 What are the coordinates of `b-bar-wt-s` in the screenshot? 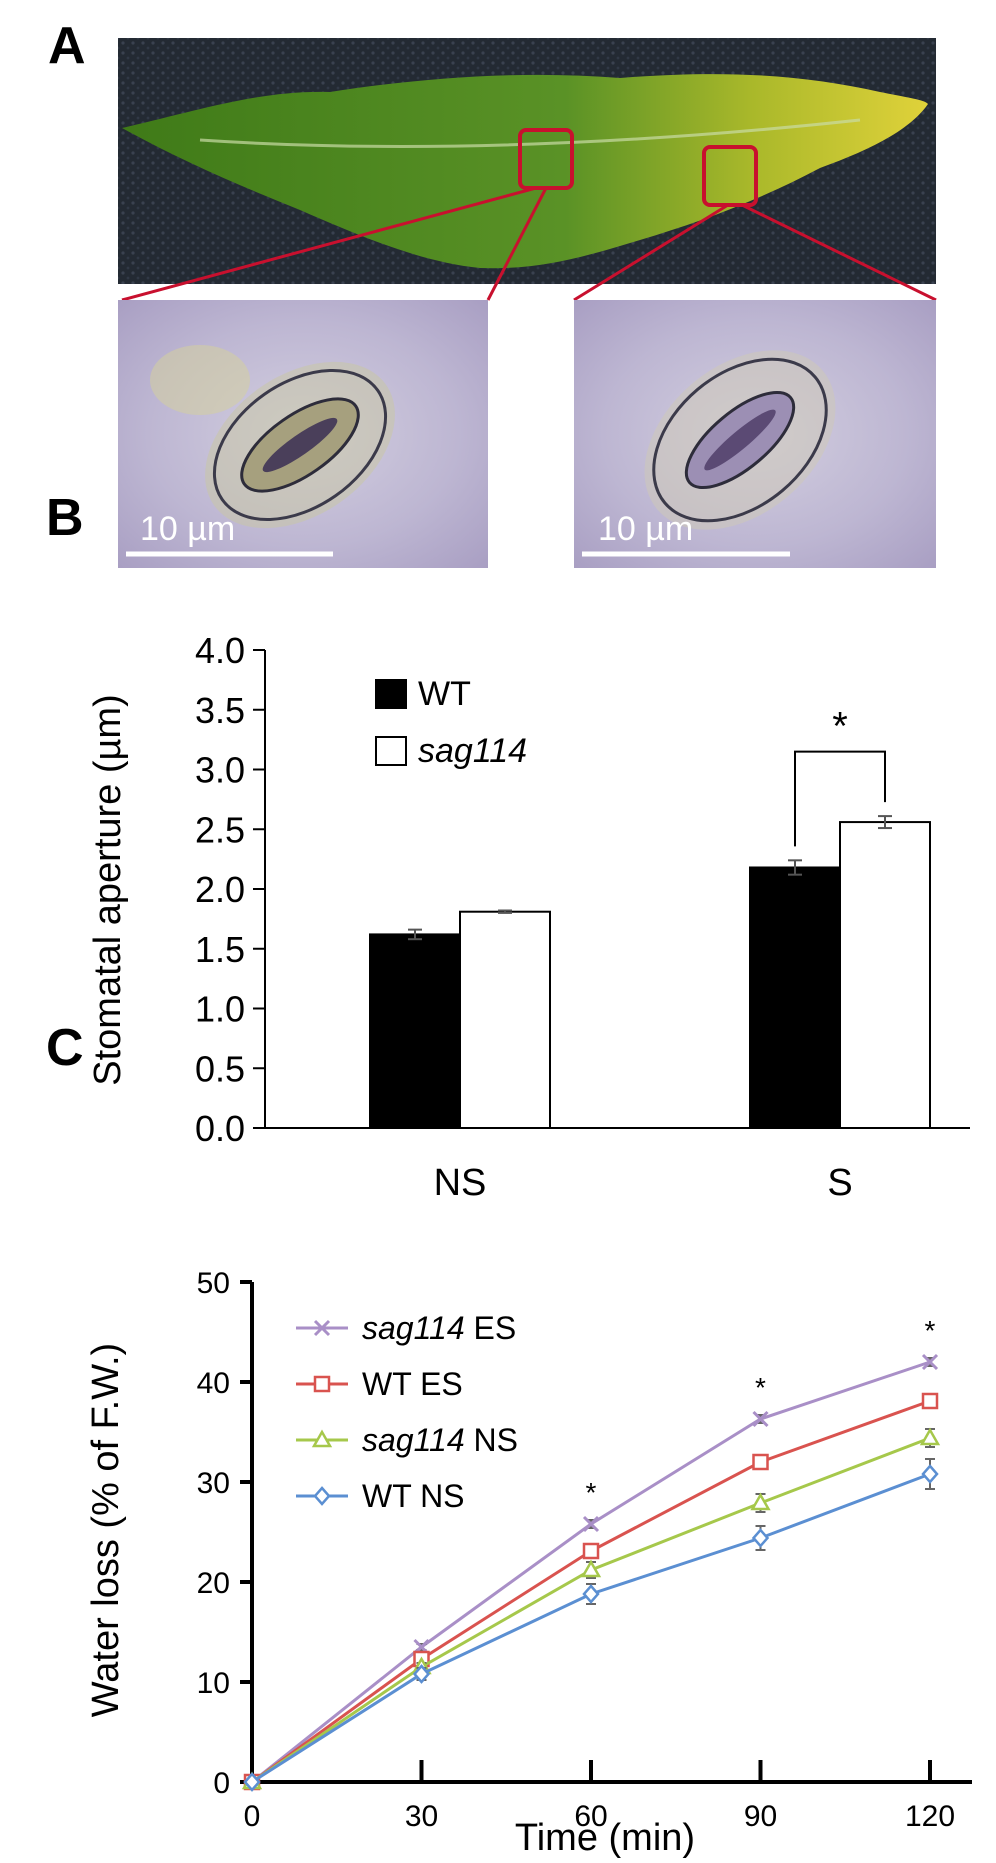 It's located at (795, 997).